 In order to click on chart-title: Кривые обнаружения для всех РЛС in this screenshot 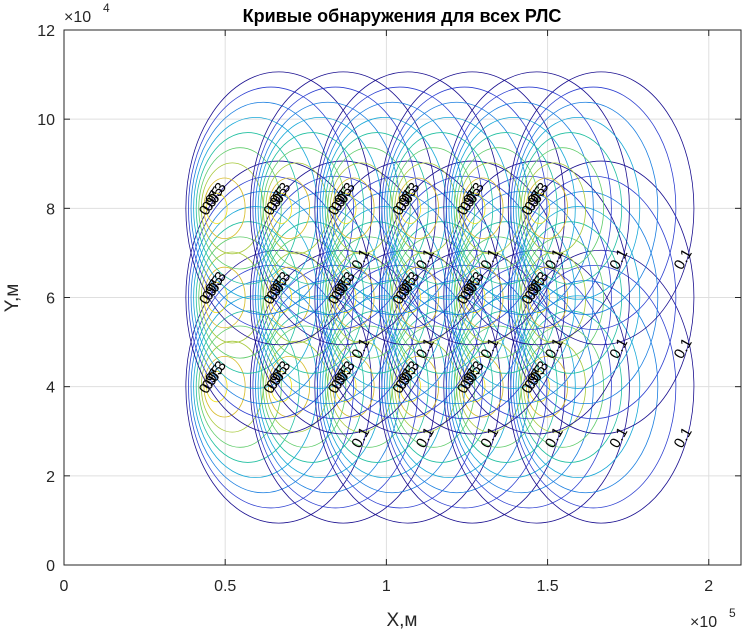, I will do `click(402, 16)`.